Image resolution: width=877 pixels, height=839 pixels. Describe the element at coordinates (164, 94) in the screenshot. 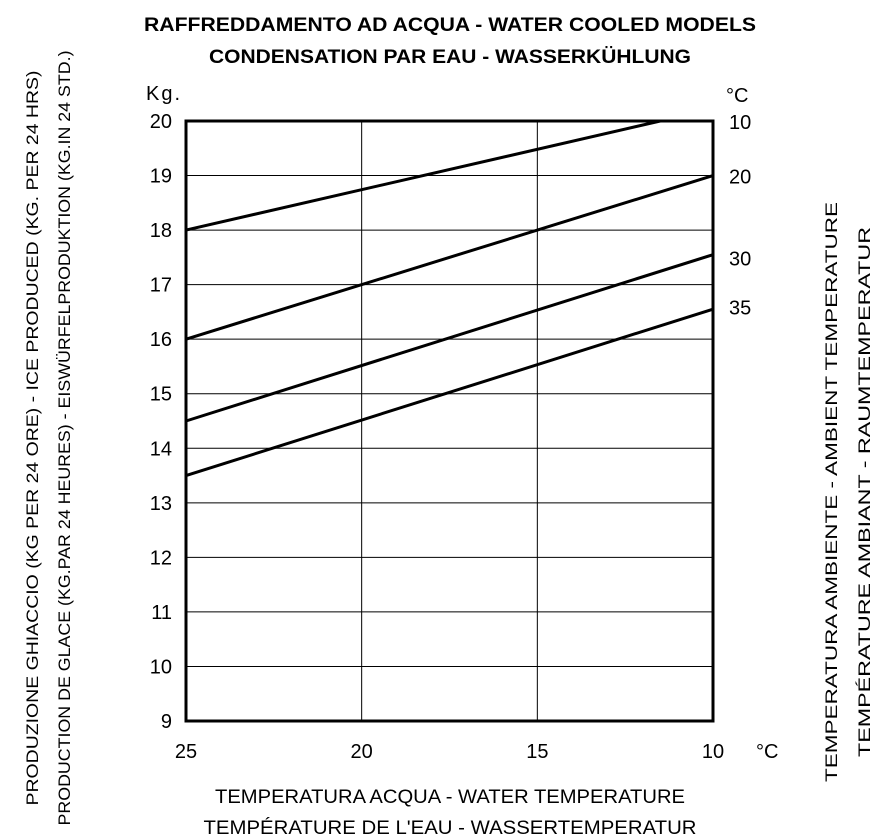

I see `y-unit-label: Kg.` at that location.